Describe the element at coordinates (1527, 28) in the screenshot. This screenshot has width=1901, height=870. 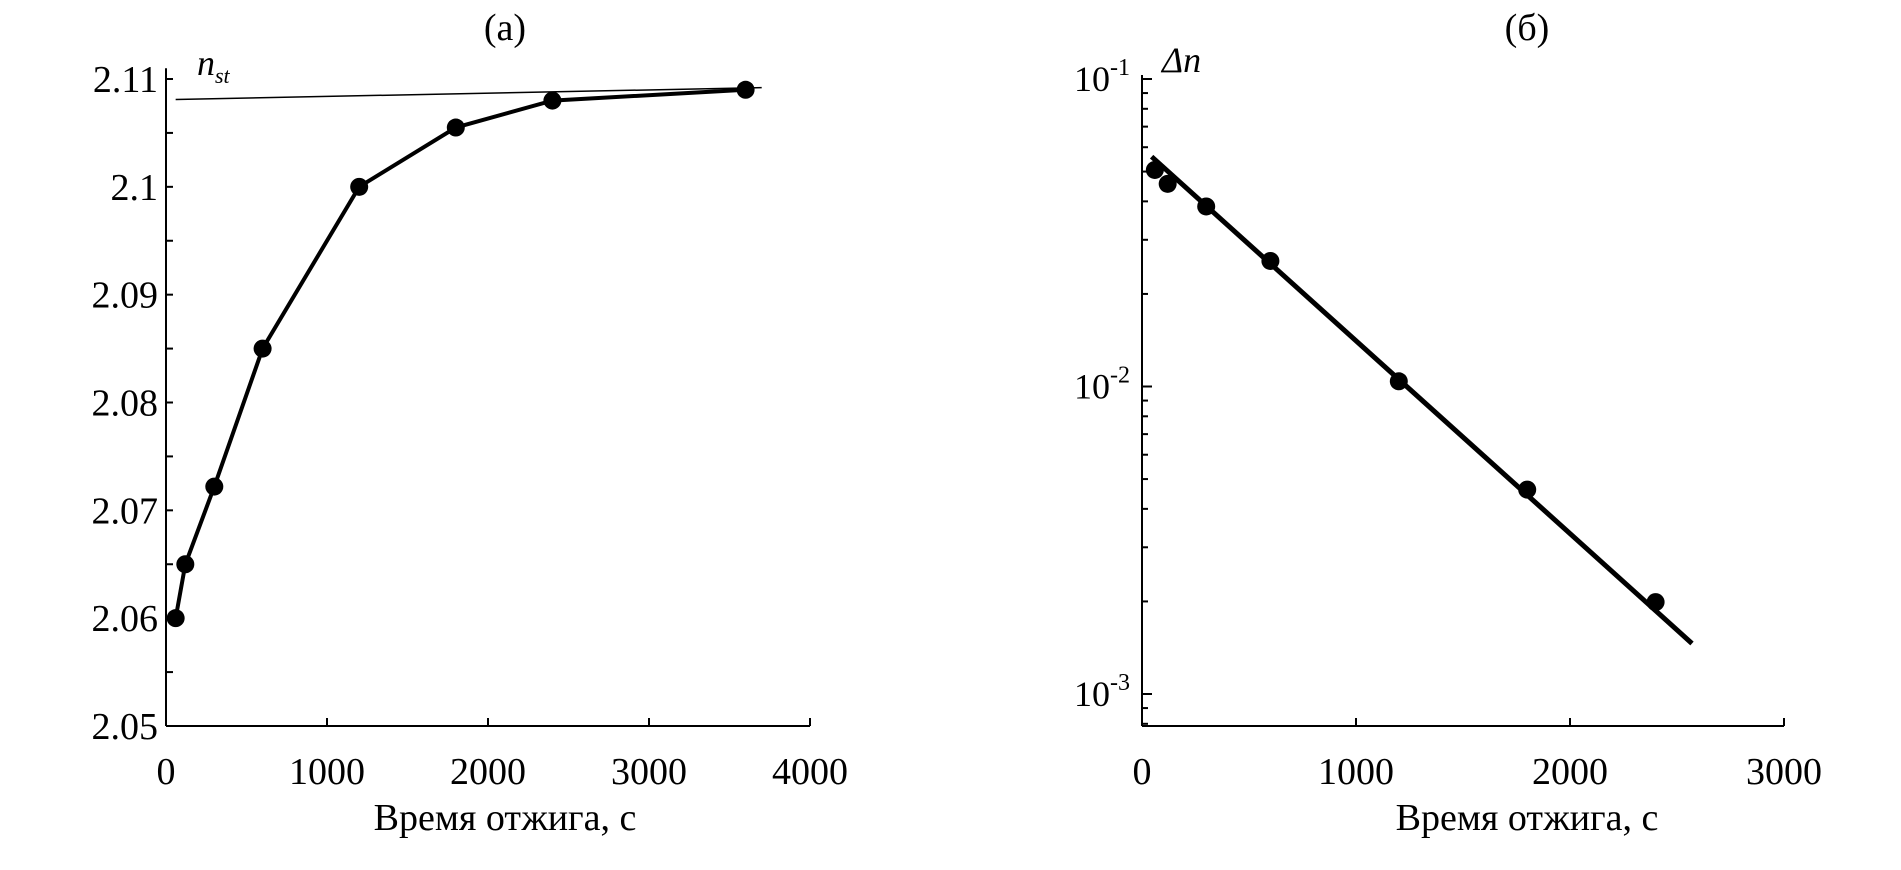
I see `chart-b-title: (б)` at that location.